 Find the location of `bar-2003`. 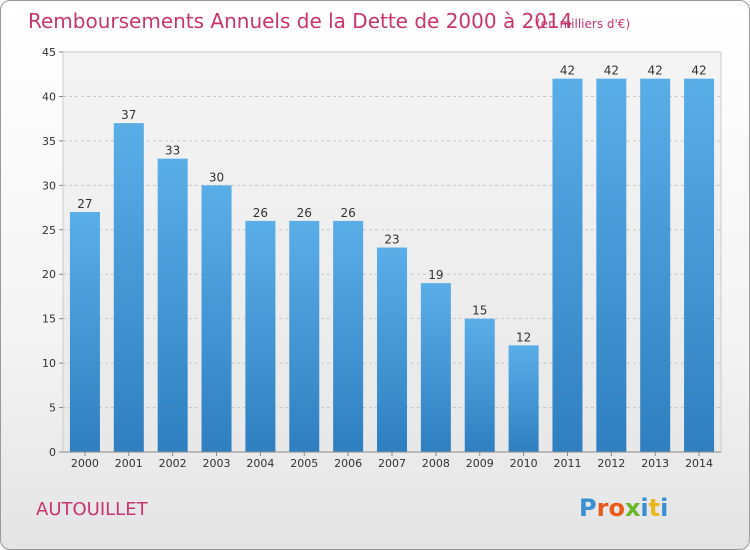

bar-2003 is located at coordinates (216, 319).